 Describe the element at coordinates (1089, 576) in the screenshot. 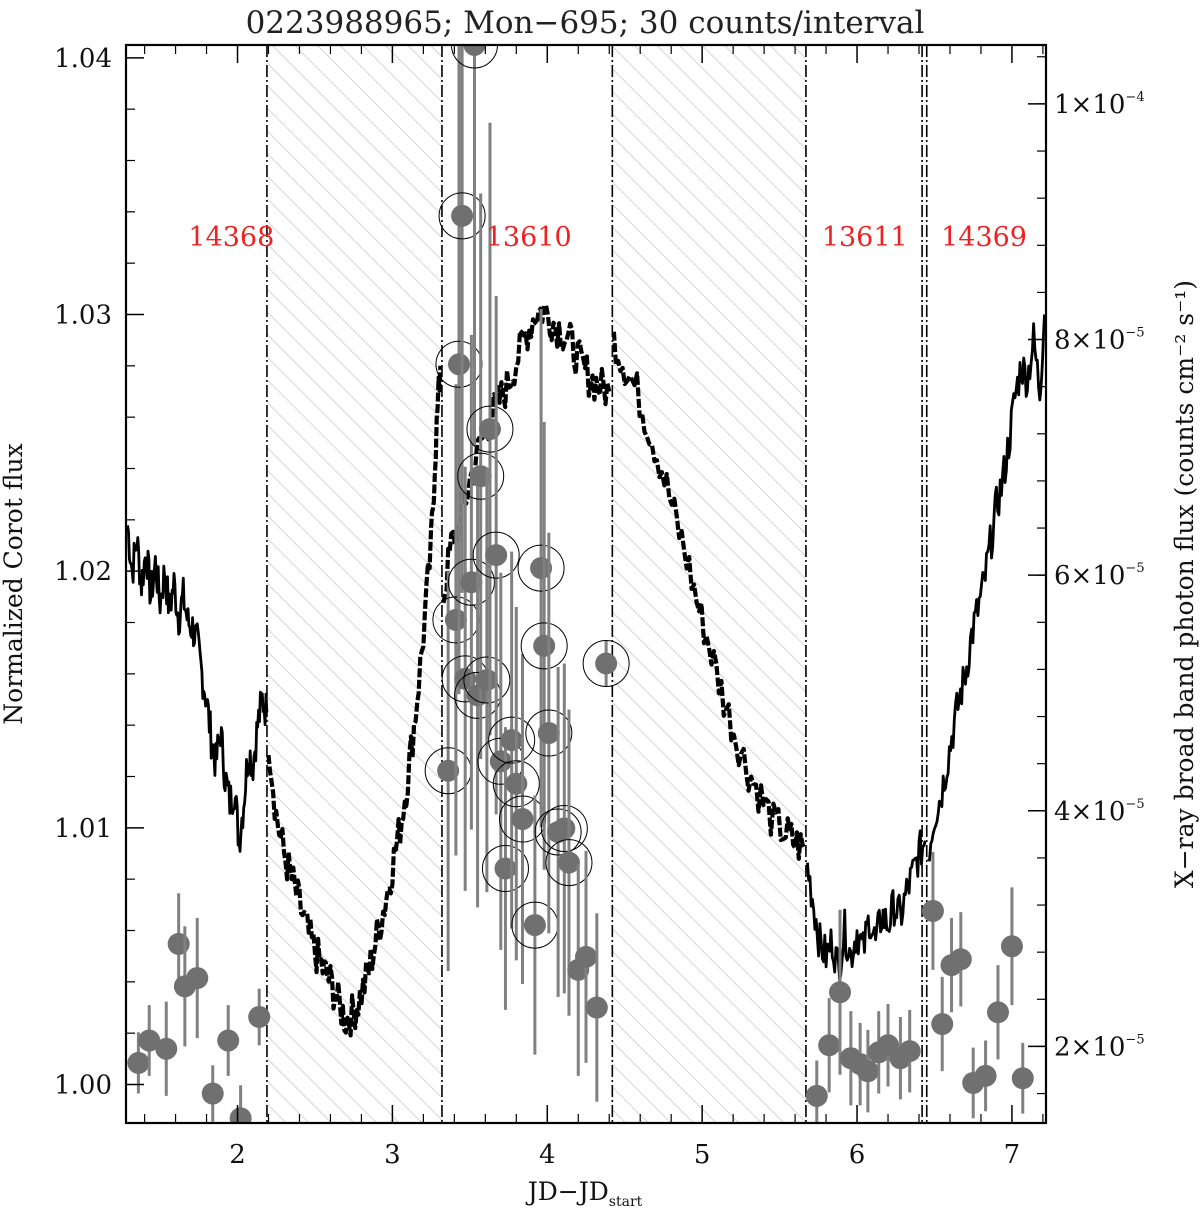

I see `right-tick-mantissa: 6×10` at that location.